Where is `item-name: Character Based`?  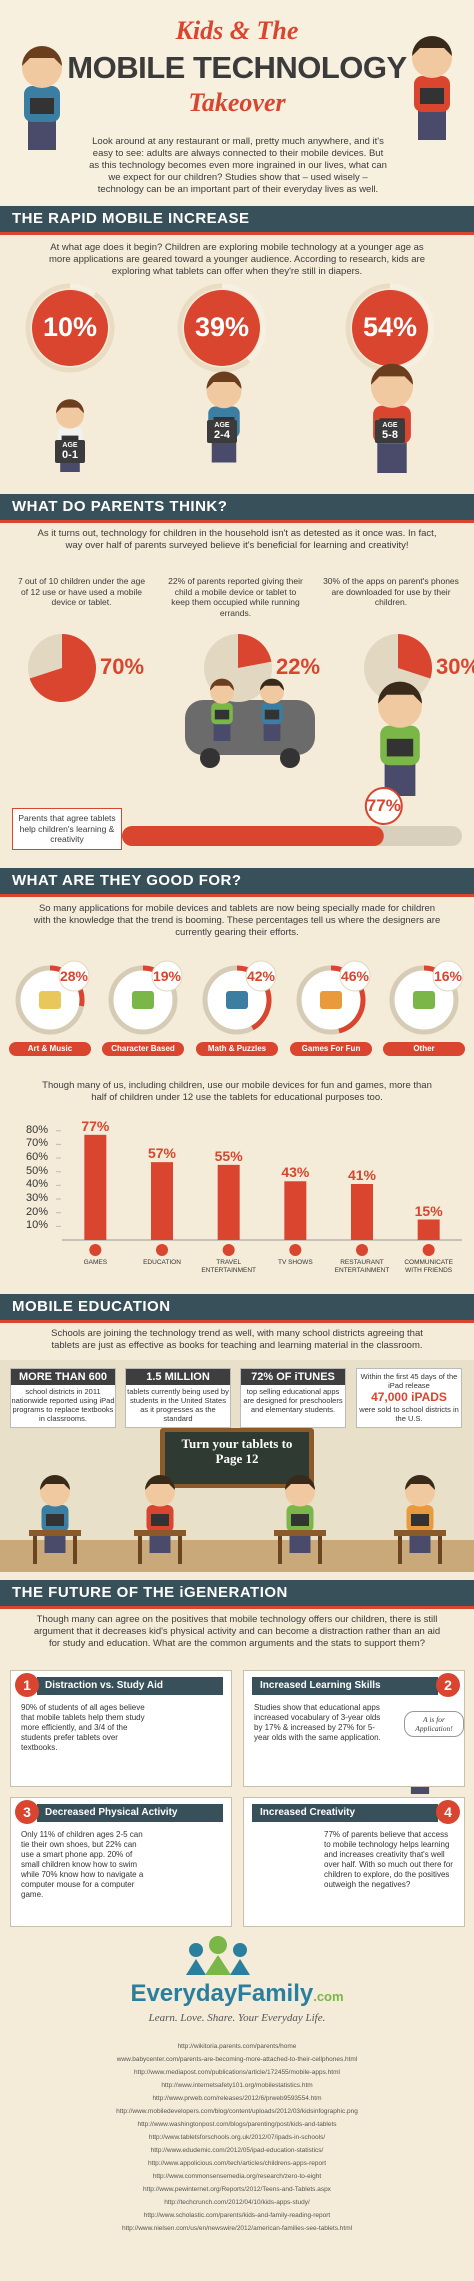
item-name: Character Based is located at coordinates (143, 1049).